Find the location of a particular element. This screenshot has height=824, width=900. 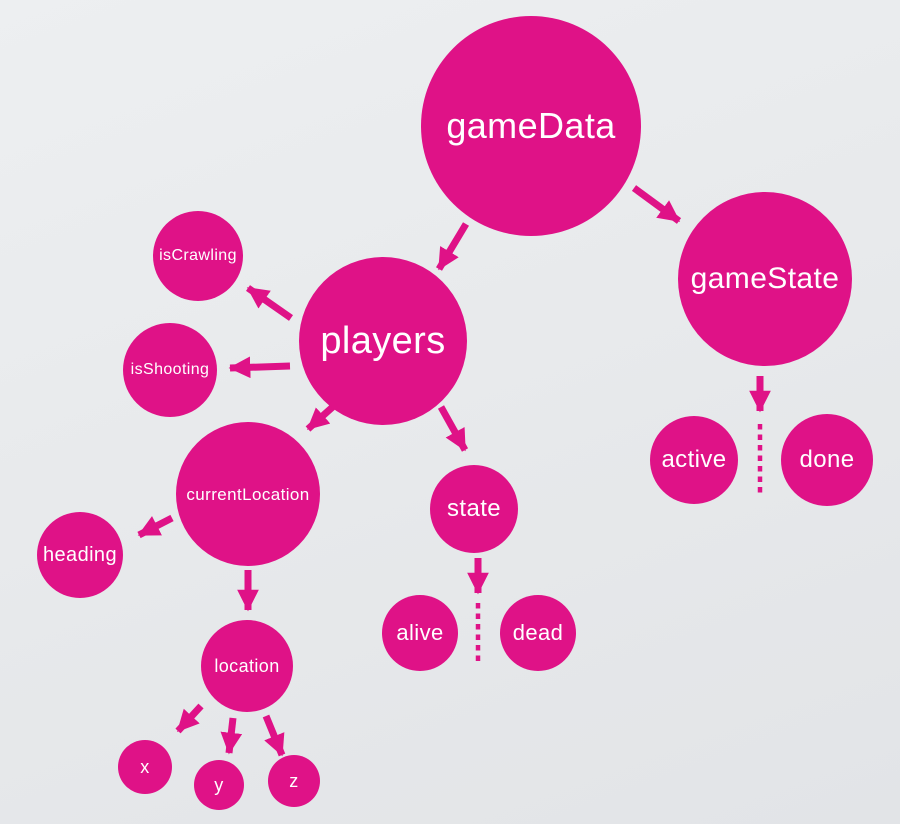

node-gamedata: gameData is located at coordinates (531, 126).